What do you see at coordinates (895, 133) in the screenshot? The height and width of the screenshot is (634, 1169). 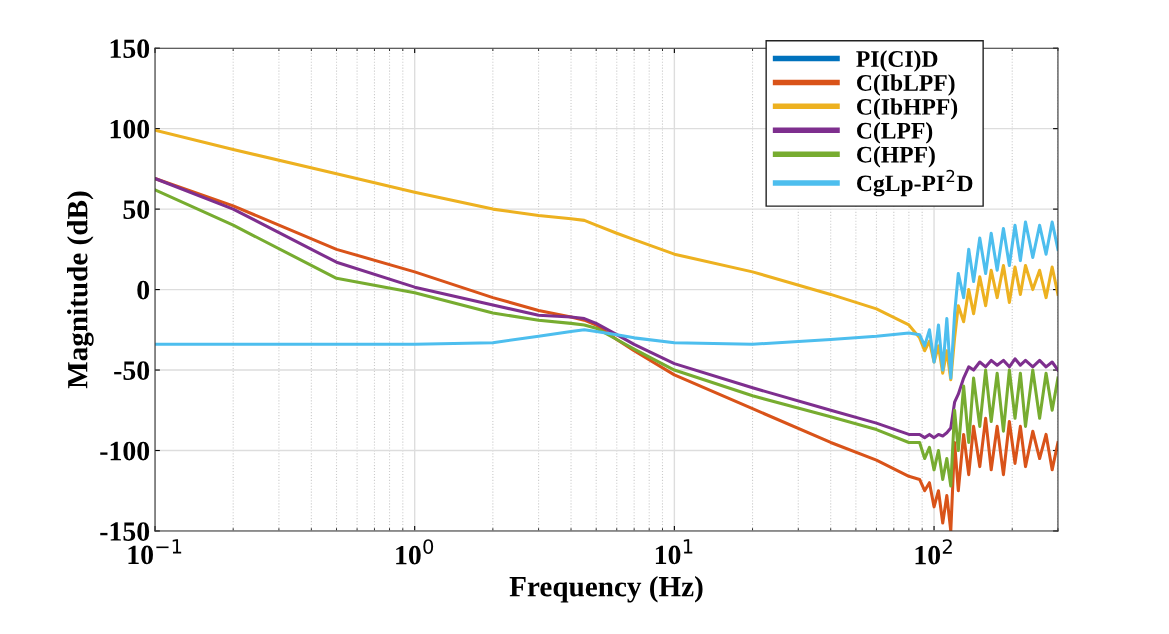 I see `legend-label: C(LPF)` at bounding box center [895, 133].